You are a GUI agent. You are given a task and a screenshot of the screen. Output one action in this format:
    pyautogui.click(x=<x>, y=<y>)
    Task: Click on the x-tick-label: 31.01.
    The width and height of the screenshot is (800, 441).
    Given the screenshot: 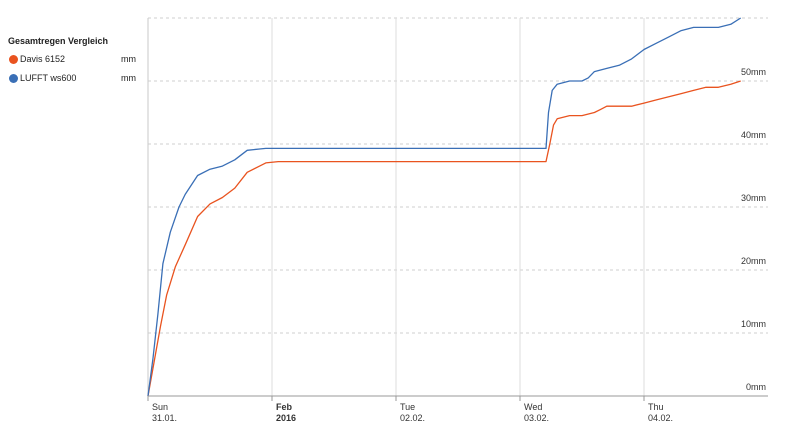 What is the action you would take?
    pyautogui.click(x=164, y=418)
    